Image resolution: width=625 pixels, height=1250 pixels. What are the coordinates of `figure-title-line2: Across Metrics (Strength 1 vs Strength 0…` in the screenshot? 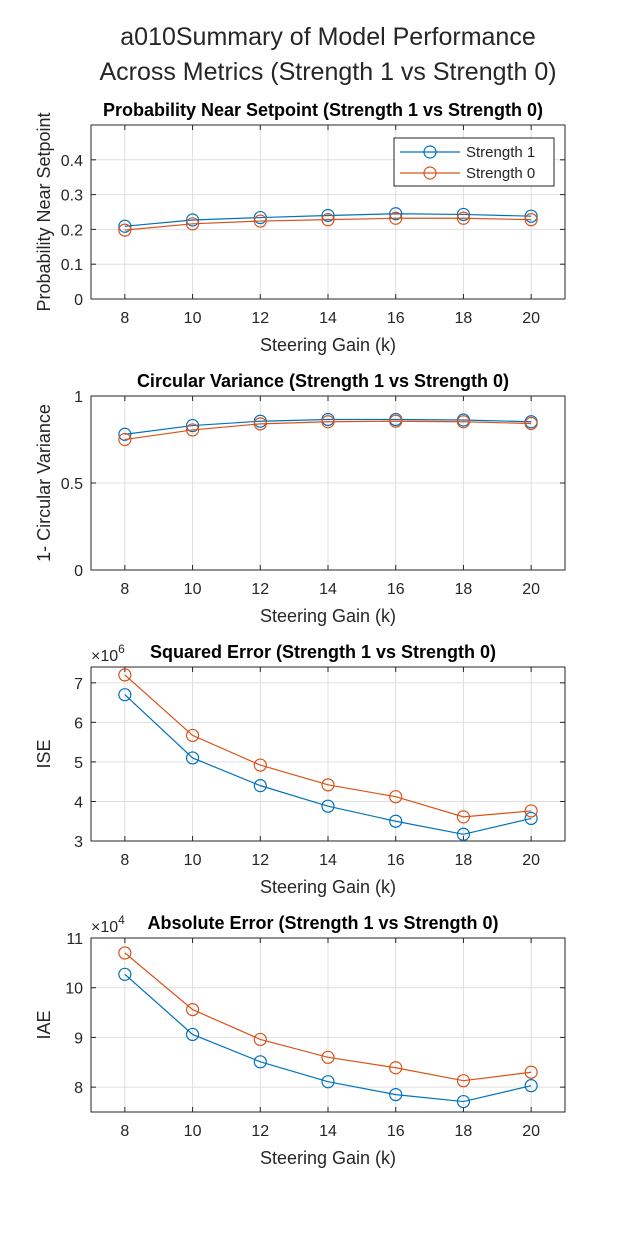 It's located at (327, 72).